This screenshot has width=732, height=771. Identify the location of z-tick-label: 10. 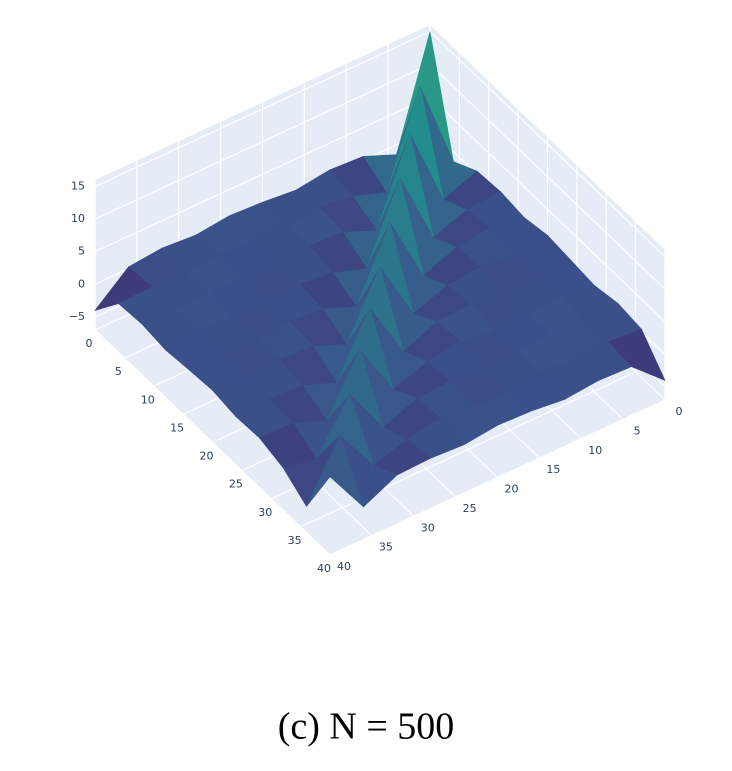
(78, 218).